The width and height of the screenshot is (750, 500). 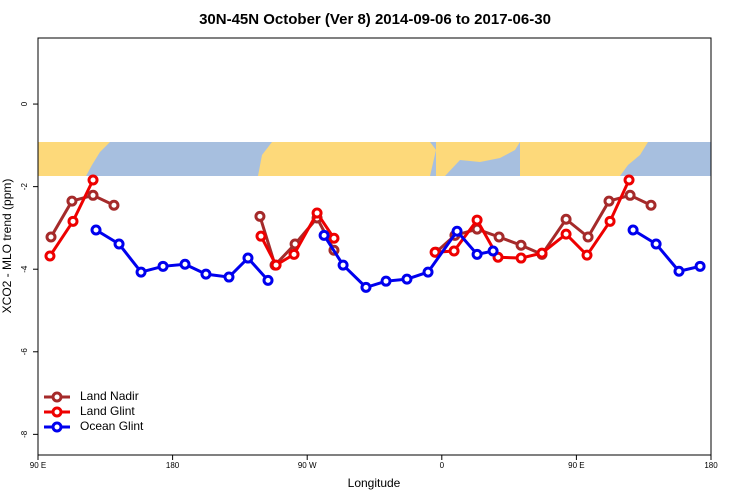 What do you see at coordinates (7, 246) in the screenshot?
I see `y-axis-label: XCO2 - MLO trend (ppm)` at bounding box center [7, 246].